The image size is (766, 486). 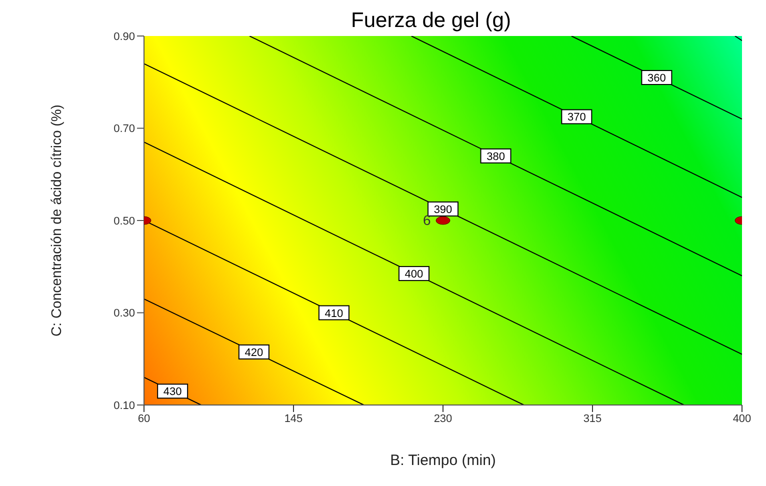 What do you see at coordinates (431, 20) in the screenshot?
I see `chart-title: Fuerza de gel (g)` at bounding box center [431, 20].